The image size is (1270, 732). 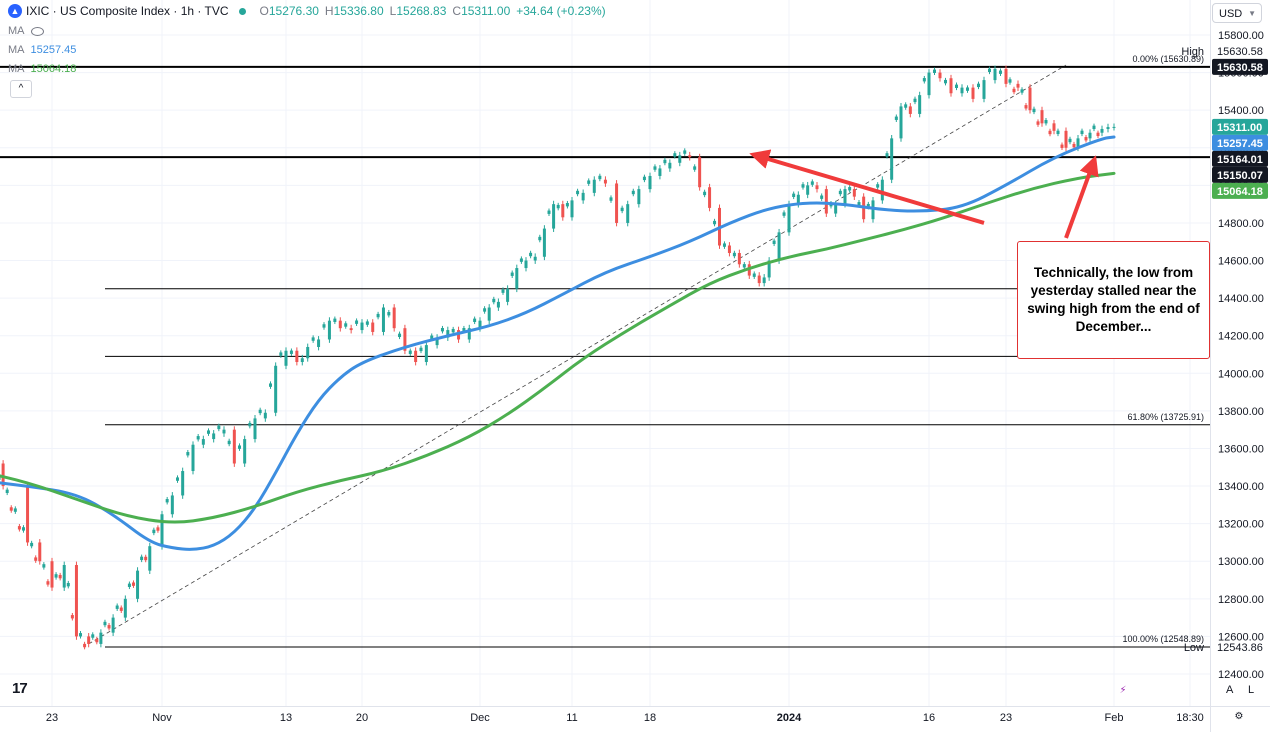 I want to click on annotation-arrows, so click(x=924, y=194).